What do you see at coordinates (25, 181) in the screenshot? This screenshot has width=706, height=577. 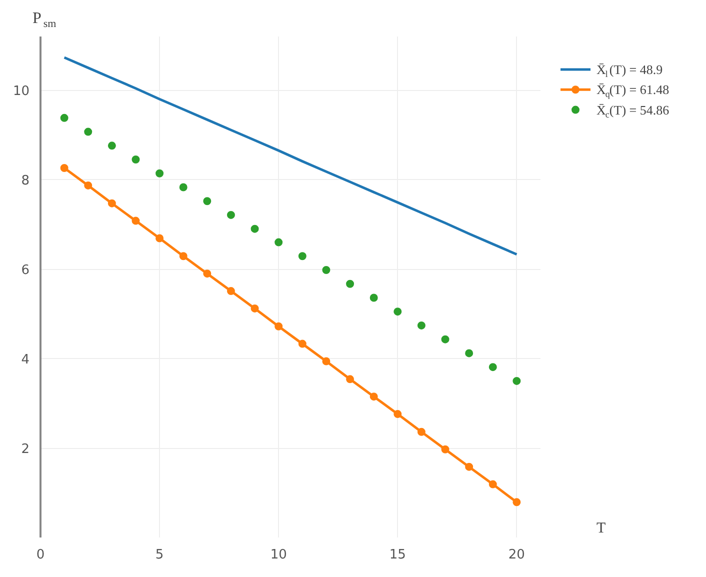 I see `y-tick-label: 8` at bounding box center [25, 181].